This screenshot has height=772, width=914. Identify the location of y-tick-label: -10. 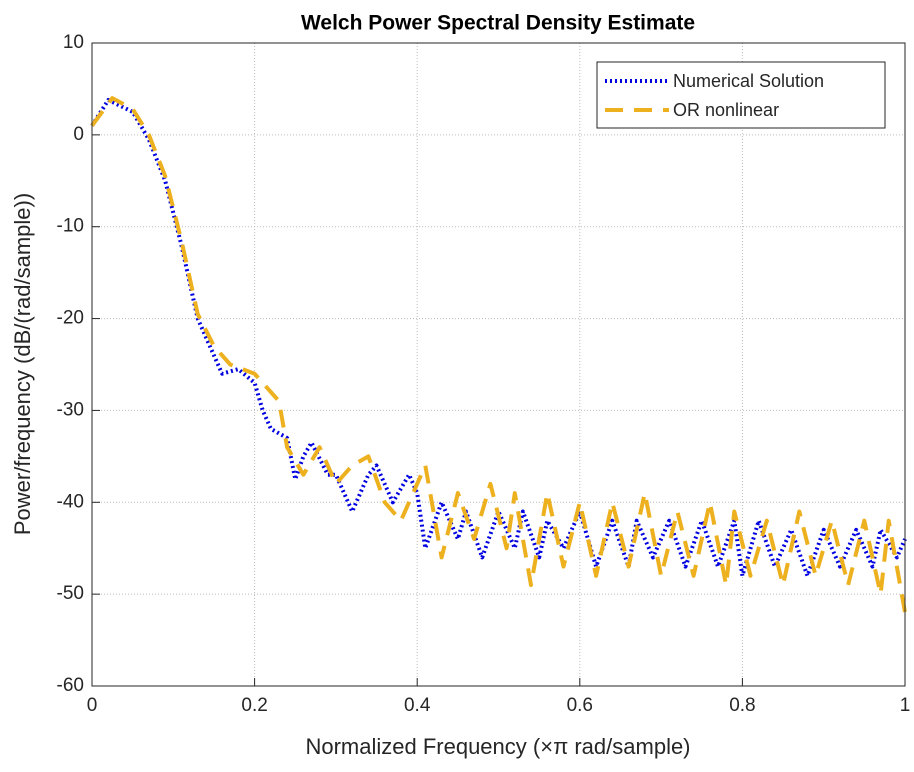
(70, 226).